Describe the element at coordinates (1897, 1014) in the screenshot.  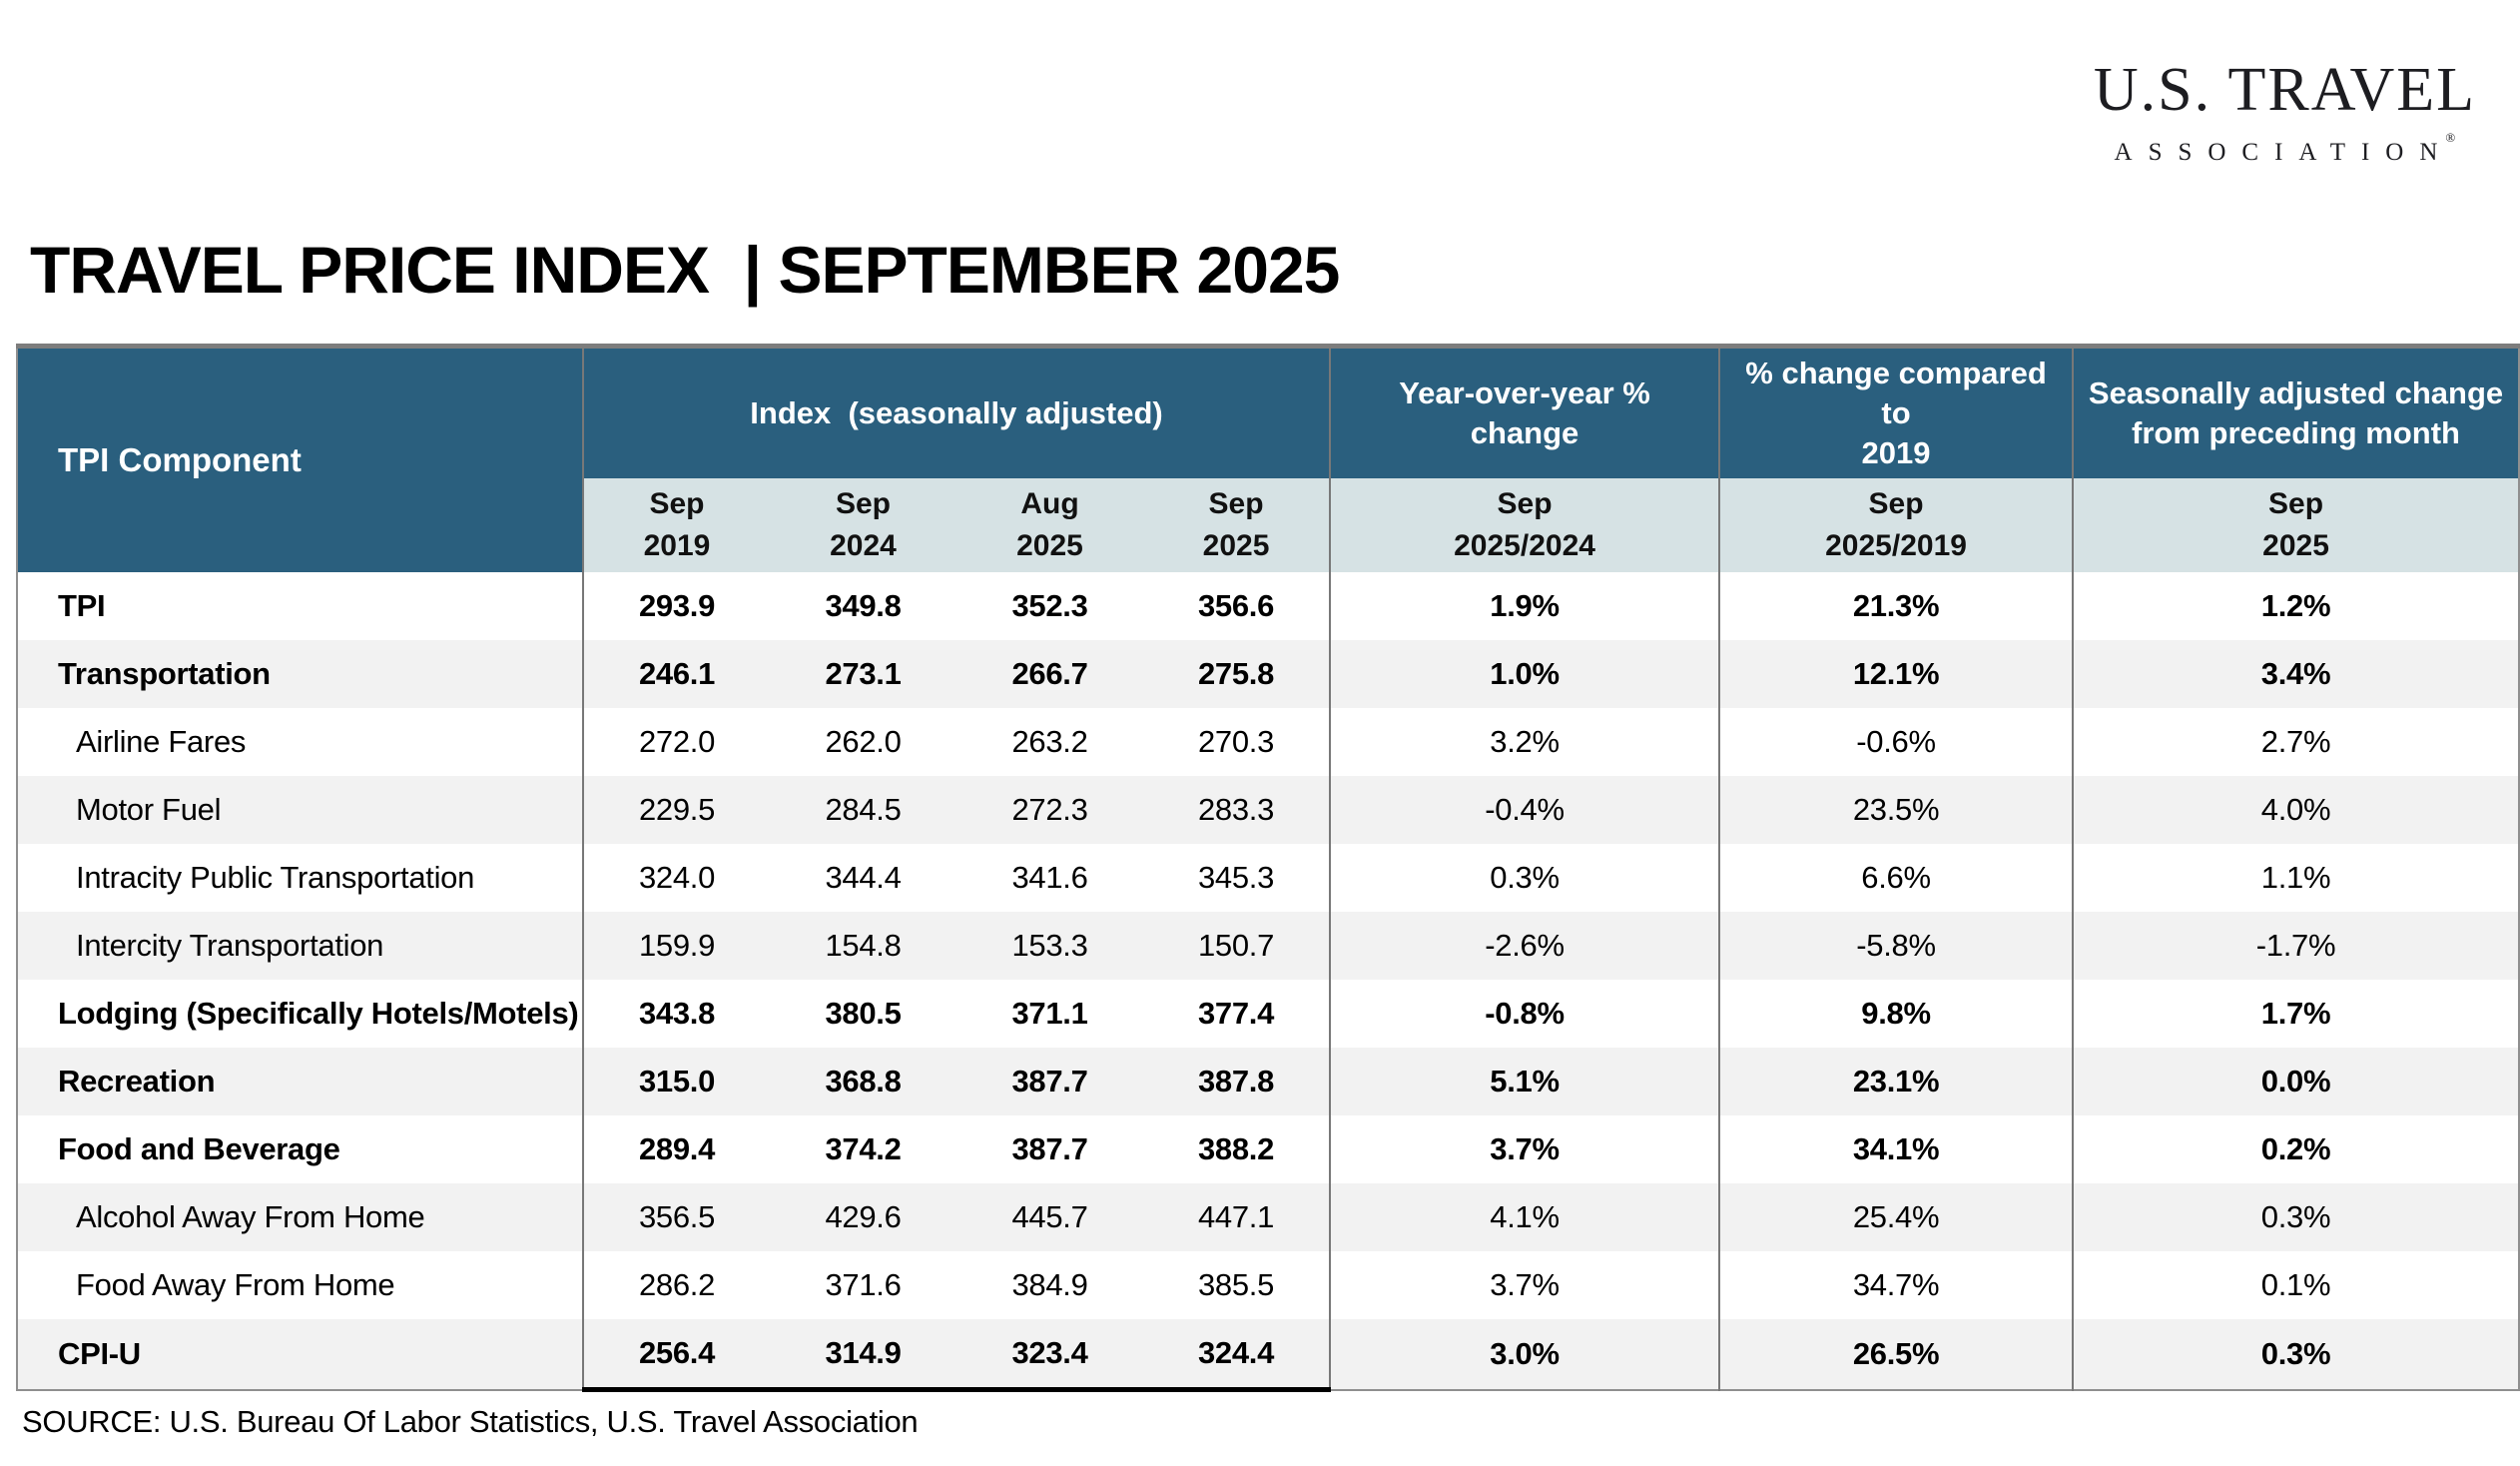
I see `cell-value: 9.8%` at that location.